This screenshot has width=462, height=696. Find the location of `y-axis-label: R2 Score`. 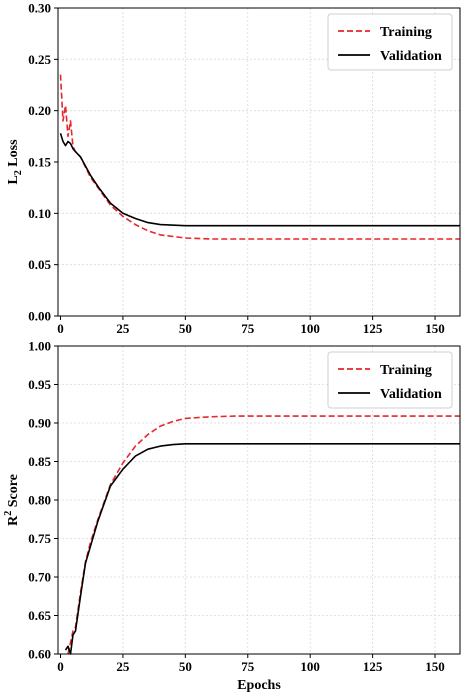

y-axis-label: R2 Score is located at coordinates (12, 500).